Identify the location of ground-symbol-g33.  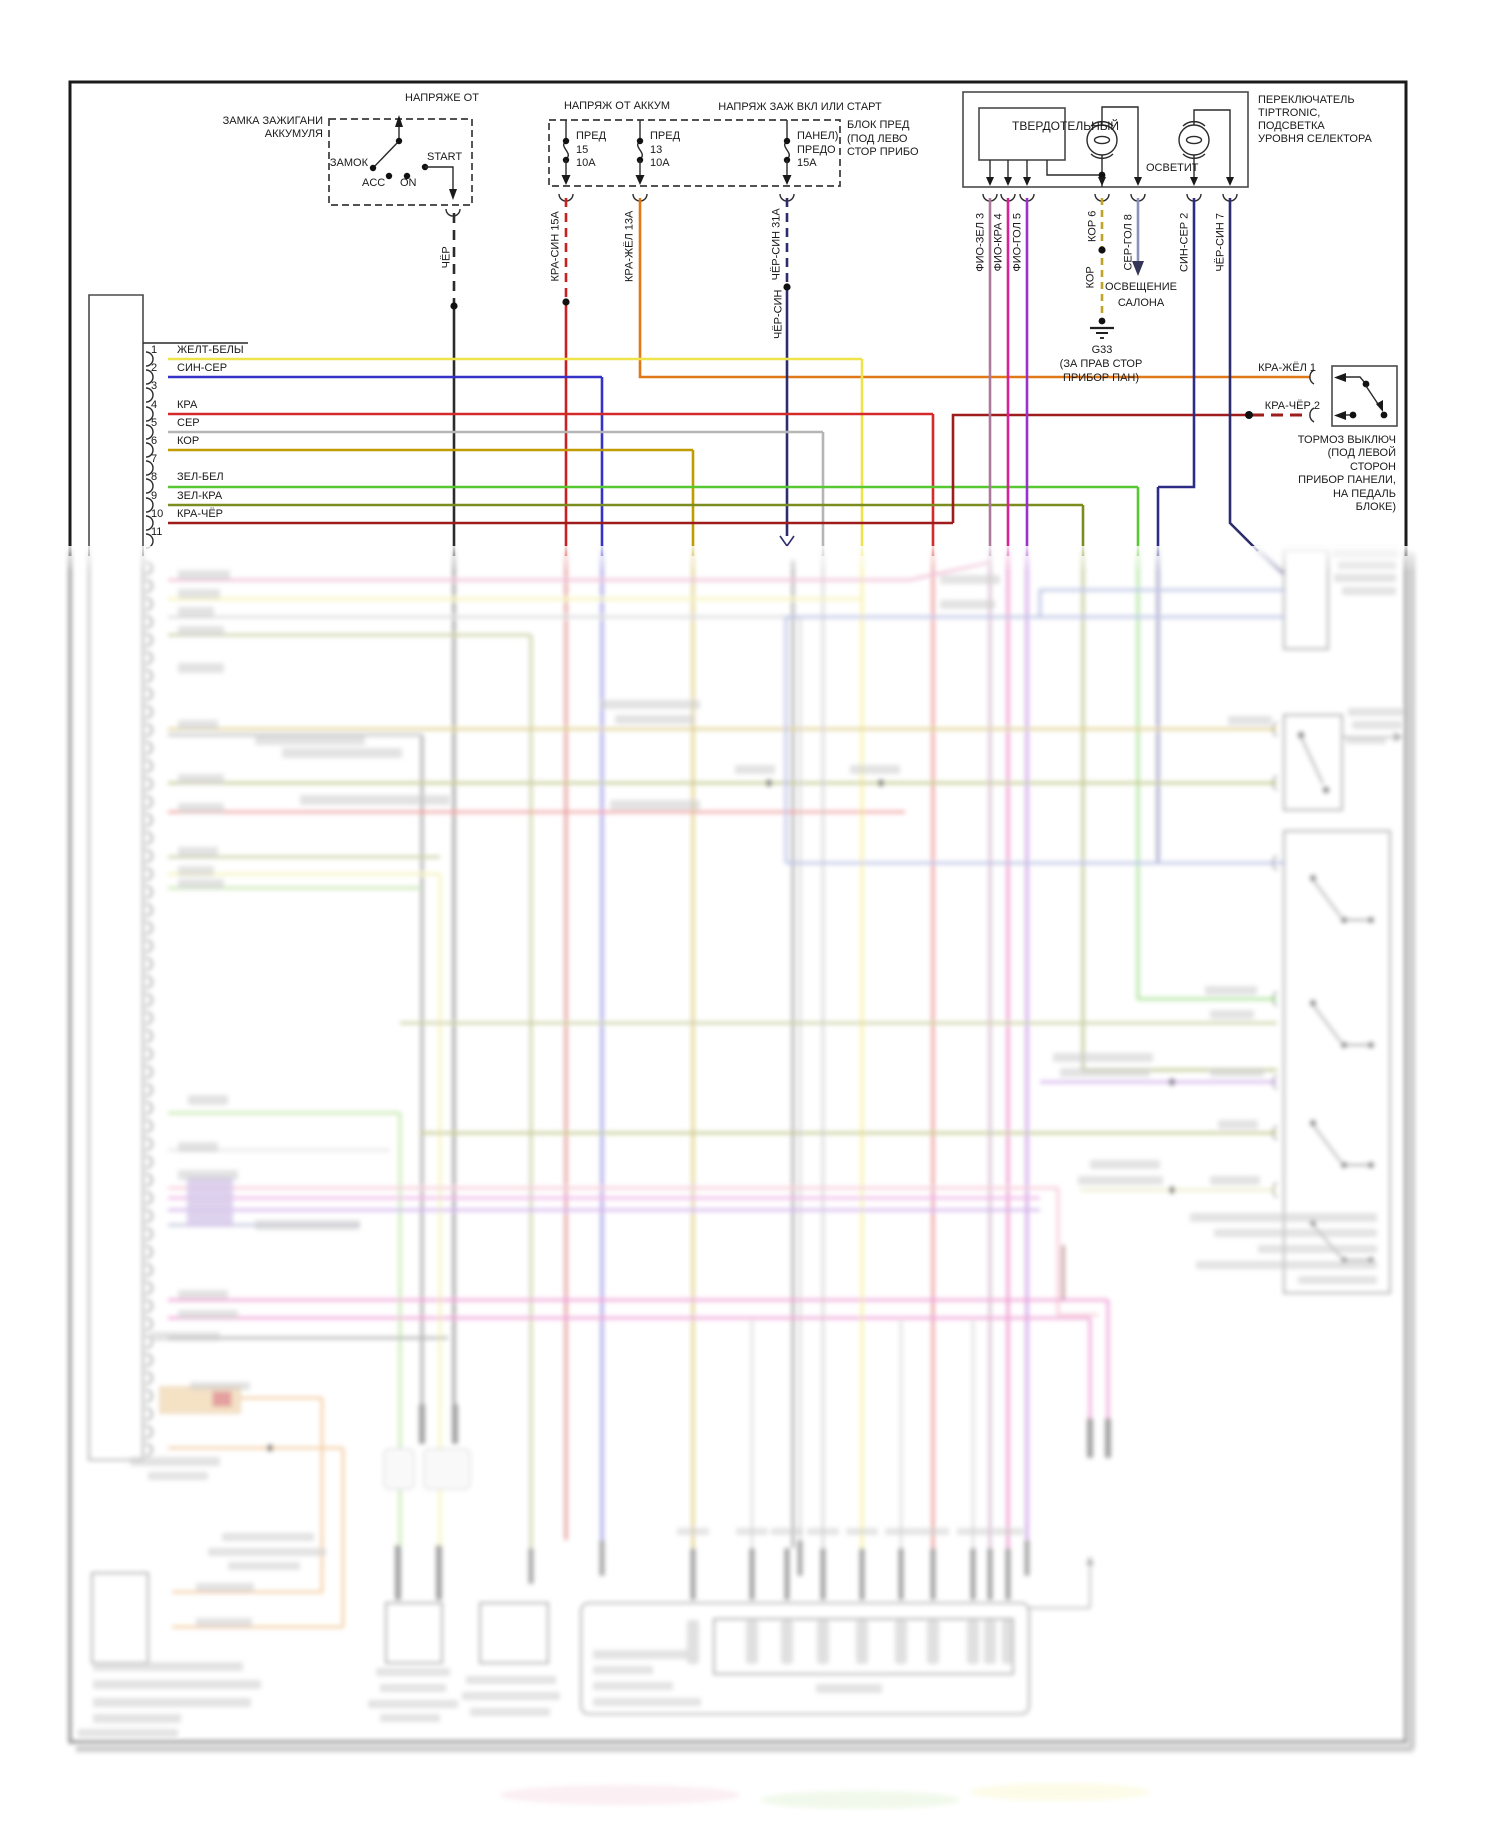
(1102, 328).